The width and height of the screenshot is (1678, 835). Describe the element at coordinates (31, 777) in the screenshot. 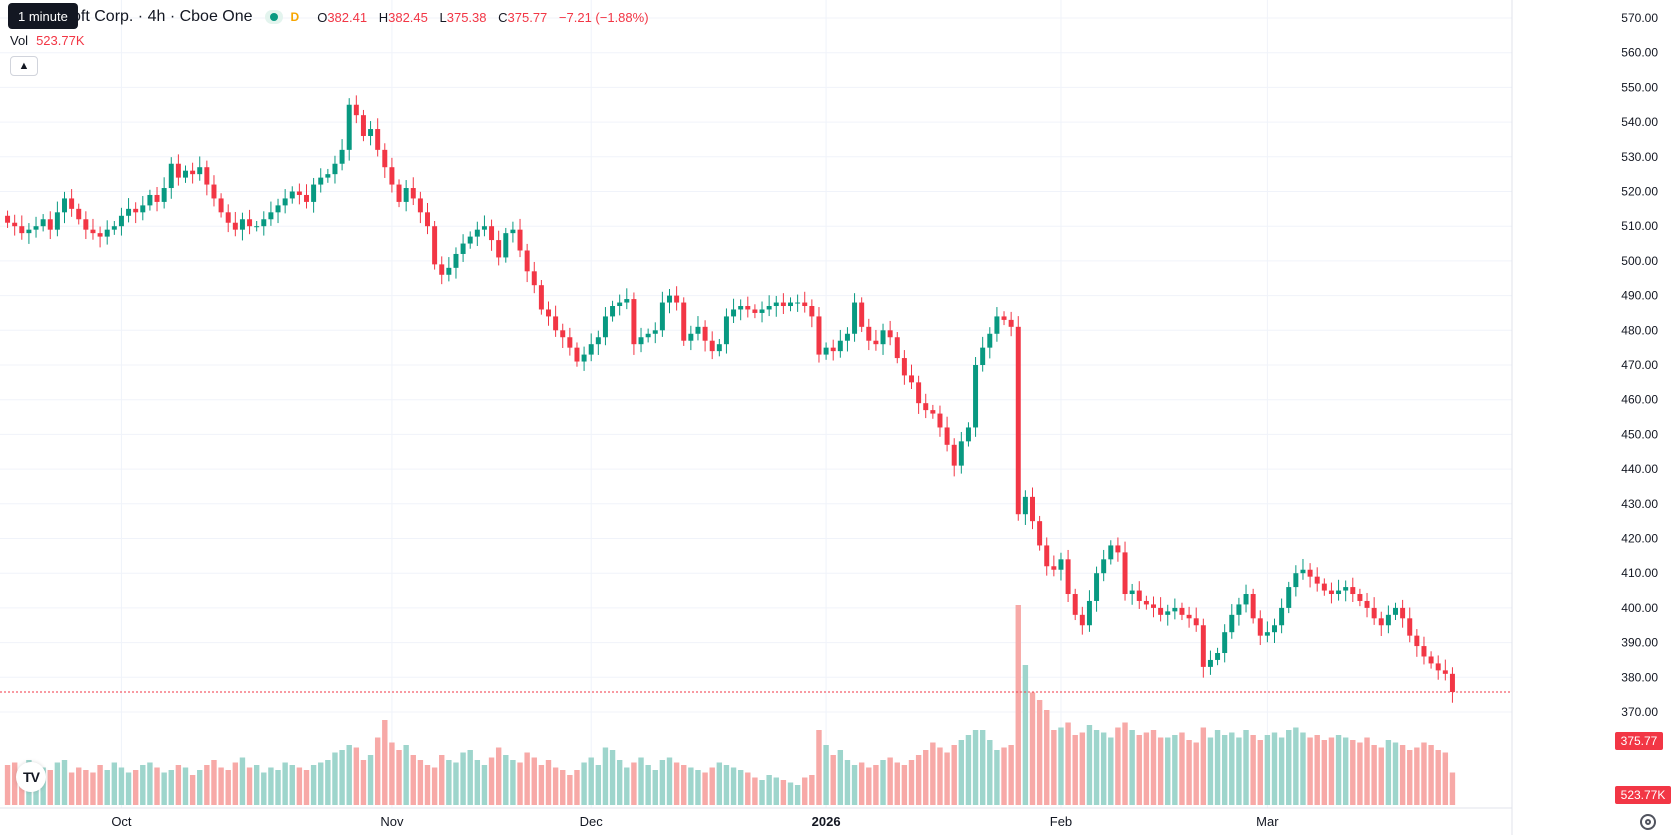

I see `tradingview-logo: TV` at that location.